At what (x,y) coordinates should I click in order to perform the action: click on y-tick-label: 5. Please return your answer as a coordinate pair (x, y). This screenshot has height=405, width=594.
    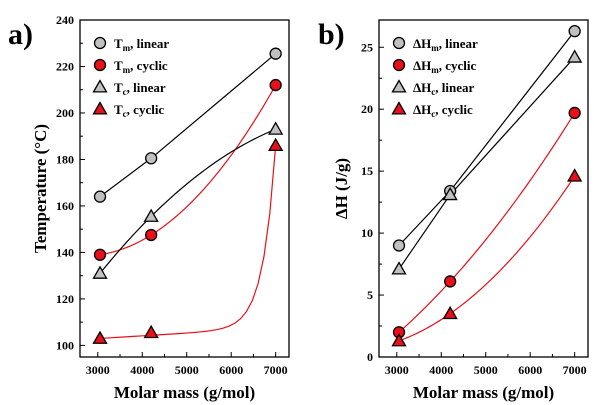
    Looking at the image, I should click on (370, 295).